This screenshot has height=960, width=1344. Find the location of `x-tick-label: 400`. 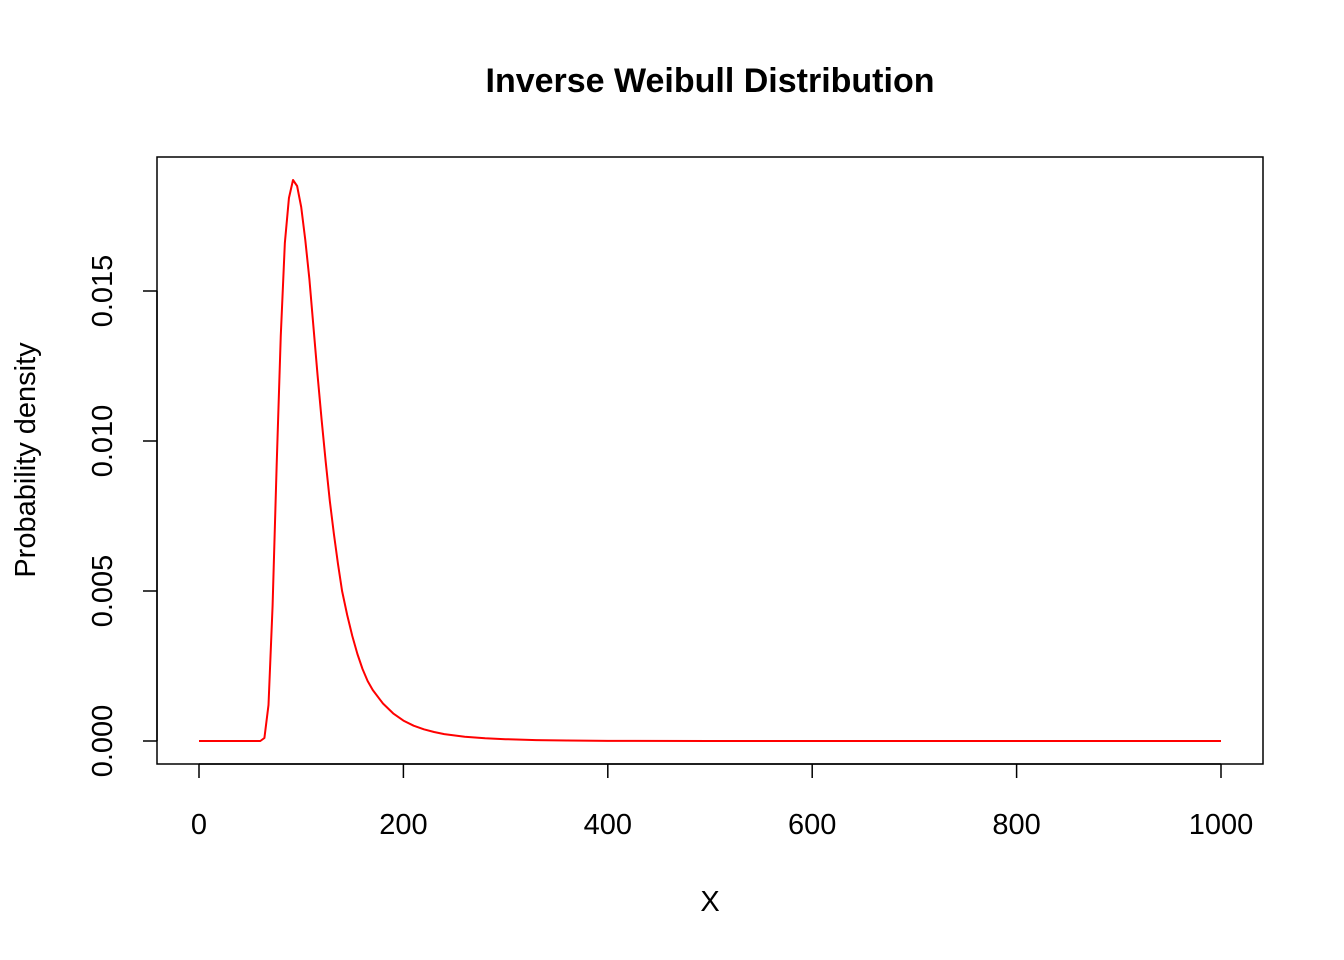

x-tick-label: 400 is located at coordinates (608, 825).